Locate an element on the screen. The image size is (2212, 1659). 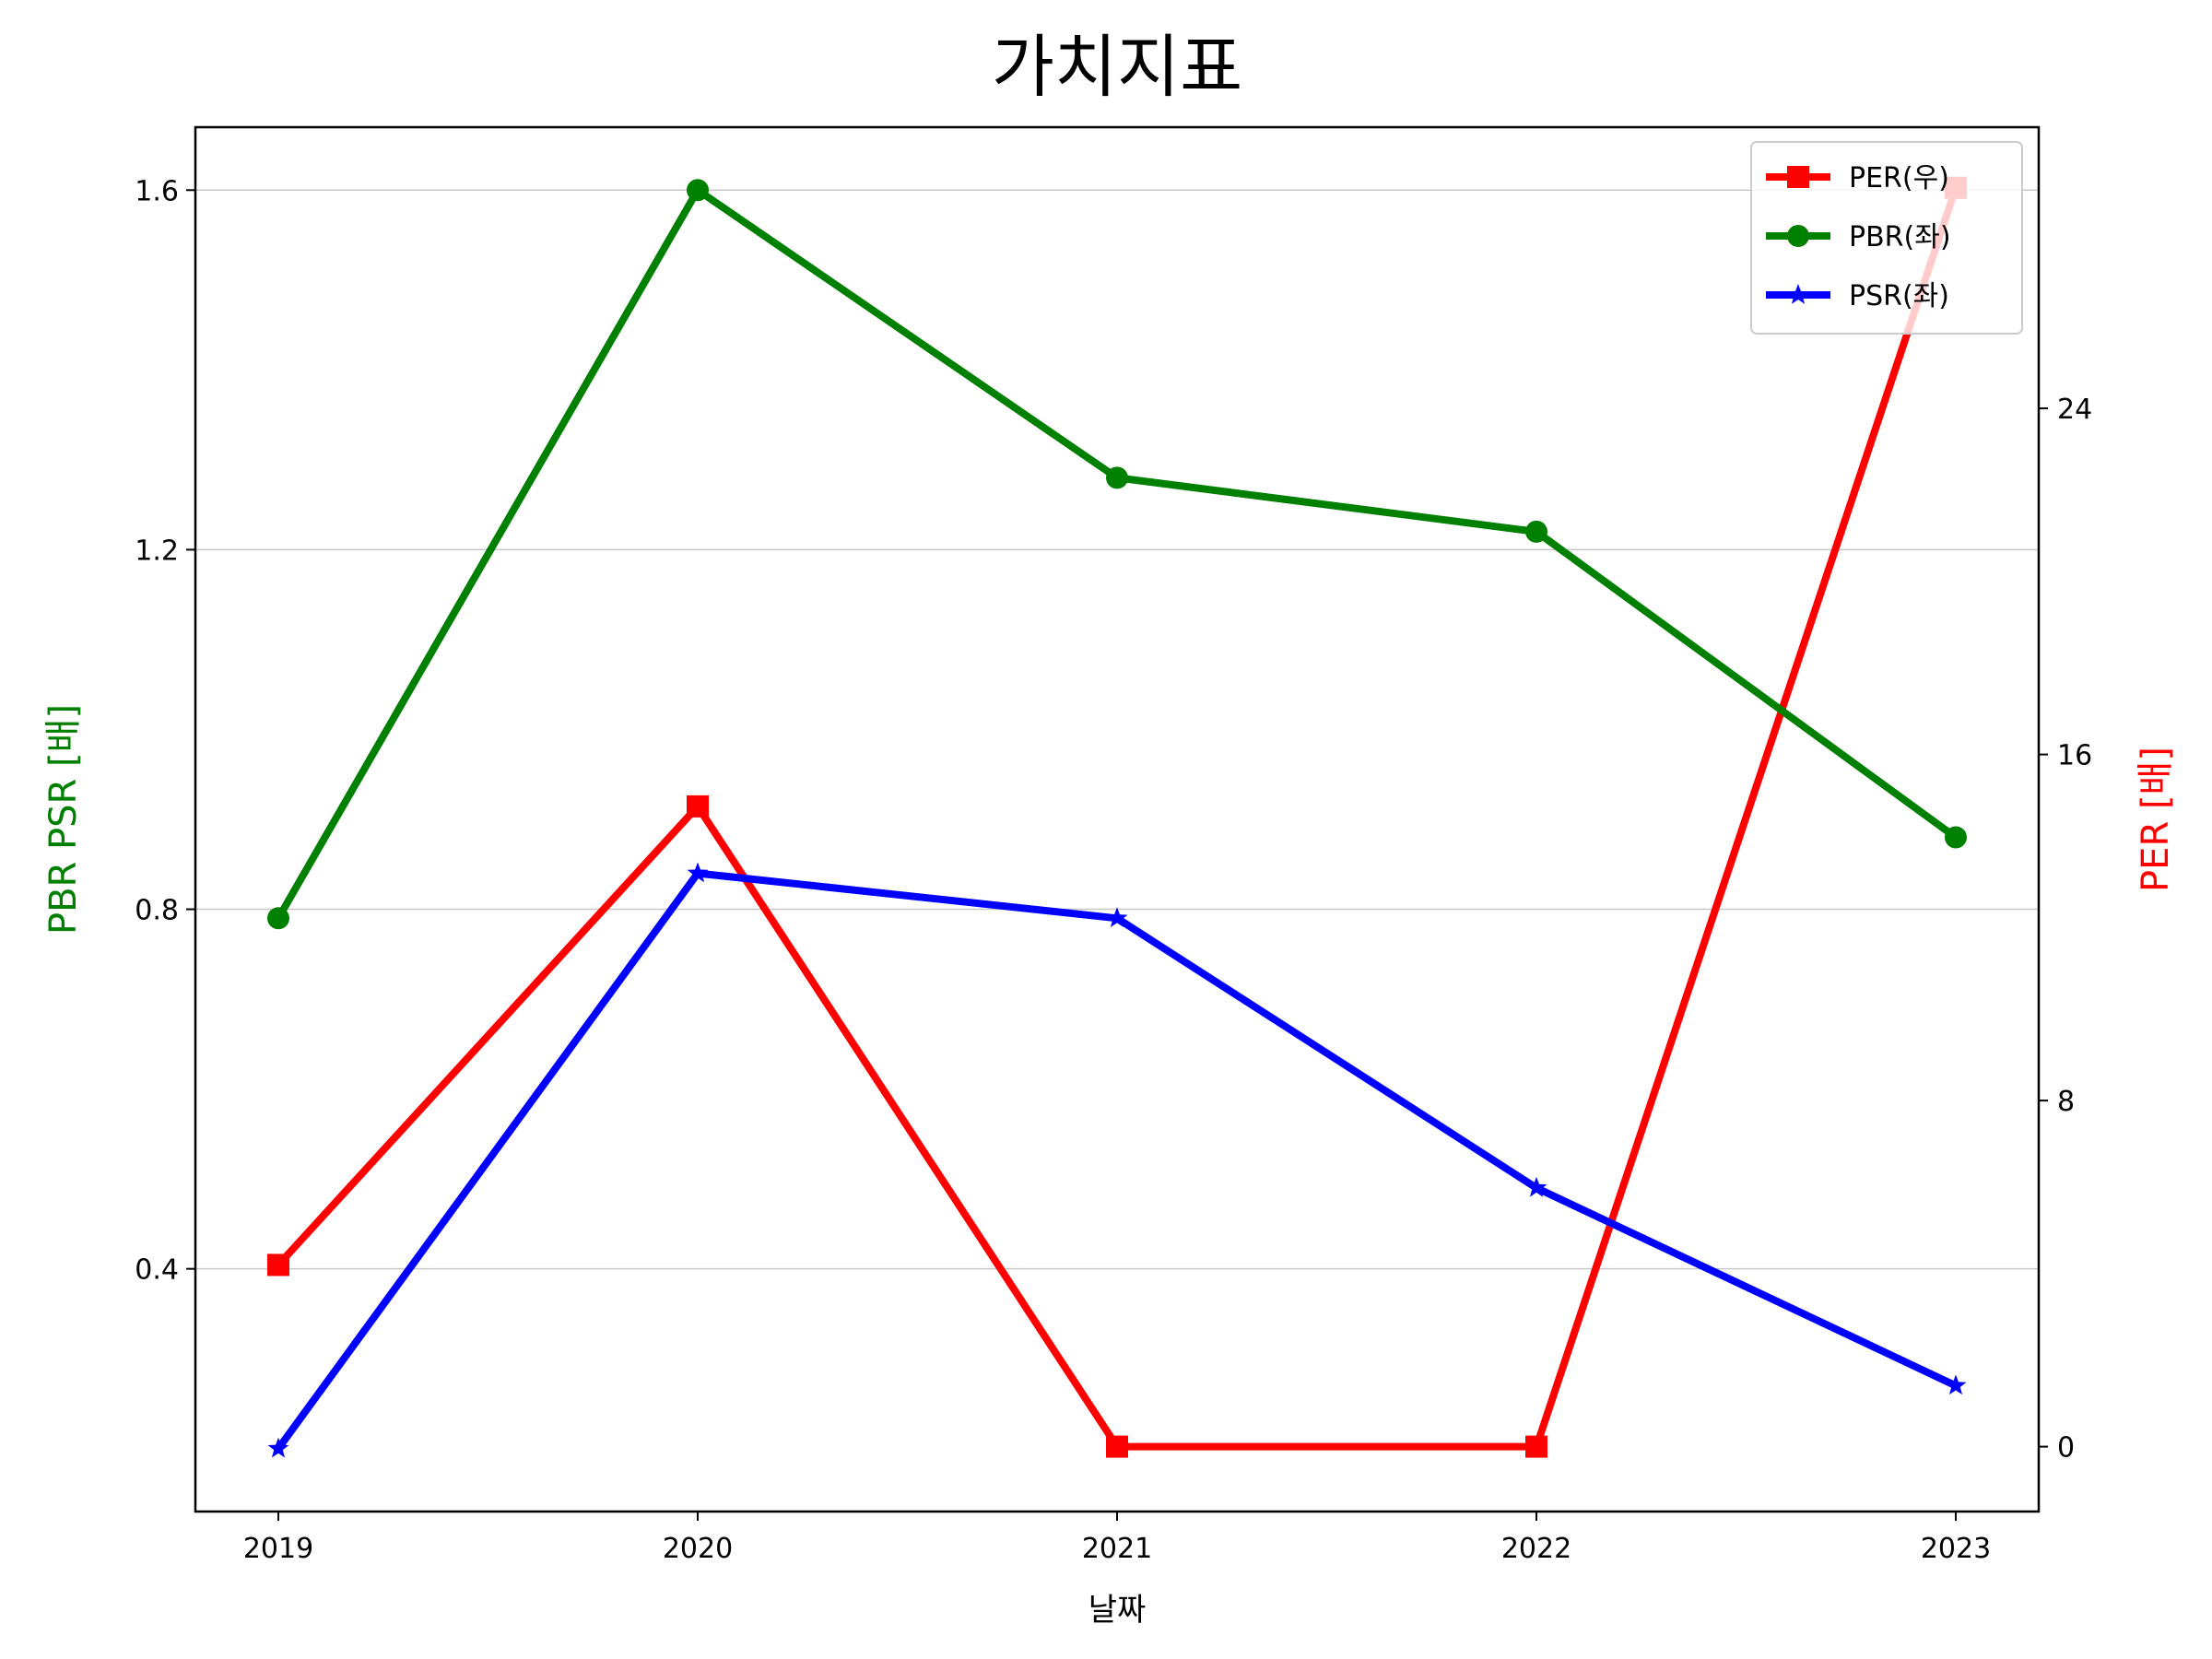
x-axis: 2019 2020 2021 2022 2023 is located at coordinates (1117, 1538).